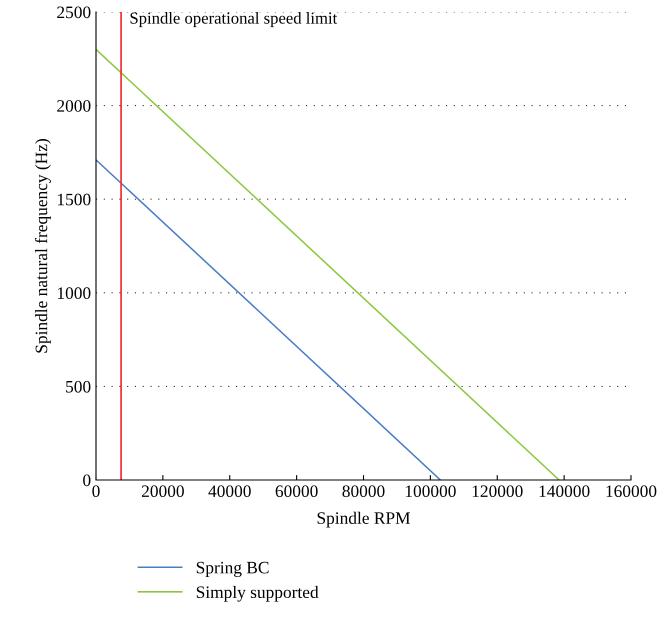 This screenshot has height=622, width=669. Describe the element at coordinates (42, 246) in the screenshot. I see `y-axis-title: Spindle natural frequency (Hz)` at that location.